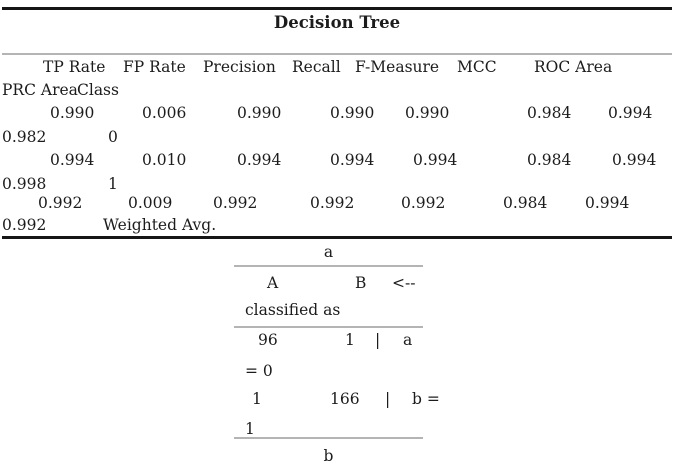  I want to click on cell-row0-f-measure: 0.990, so click(427, 113).